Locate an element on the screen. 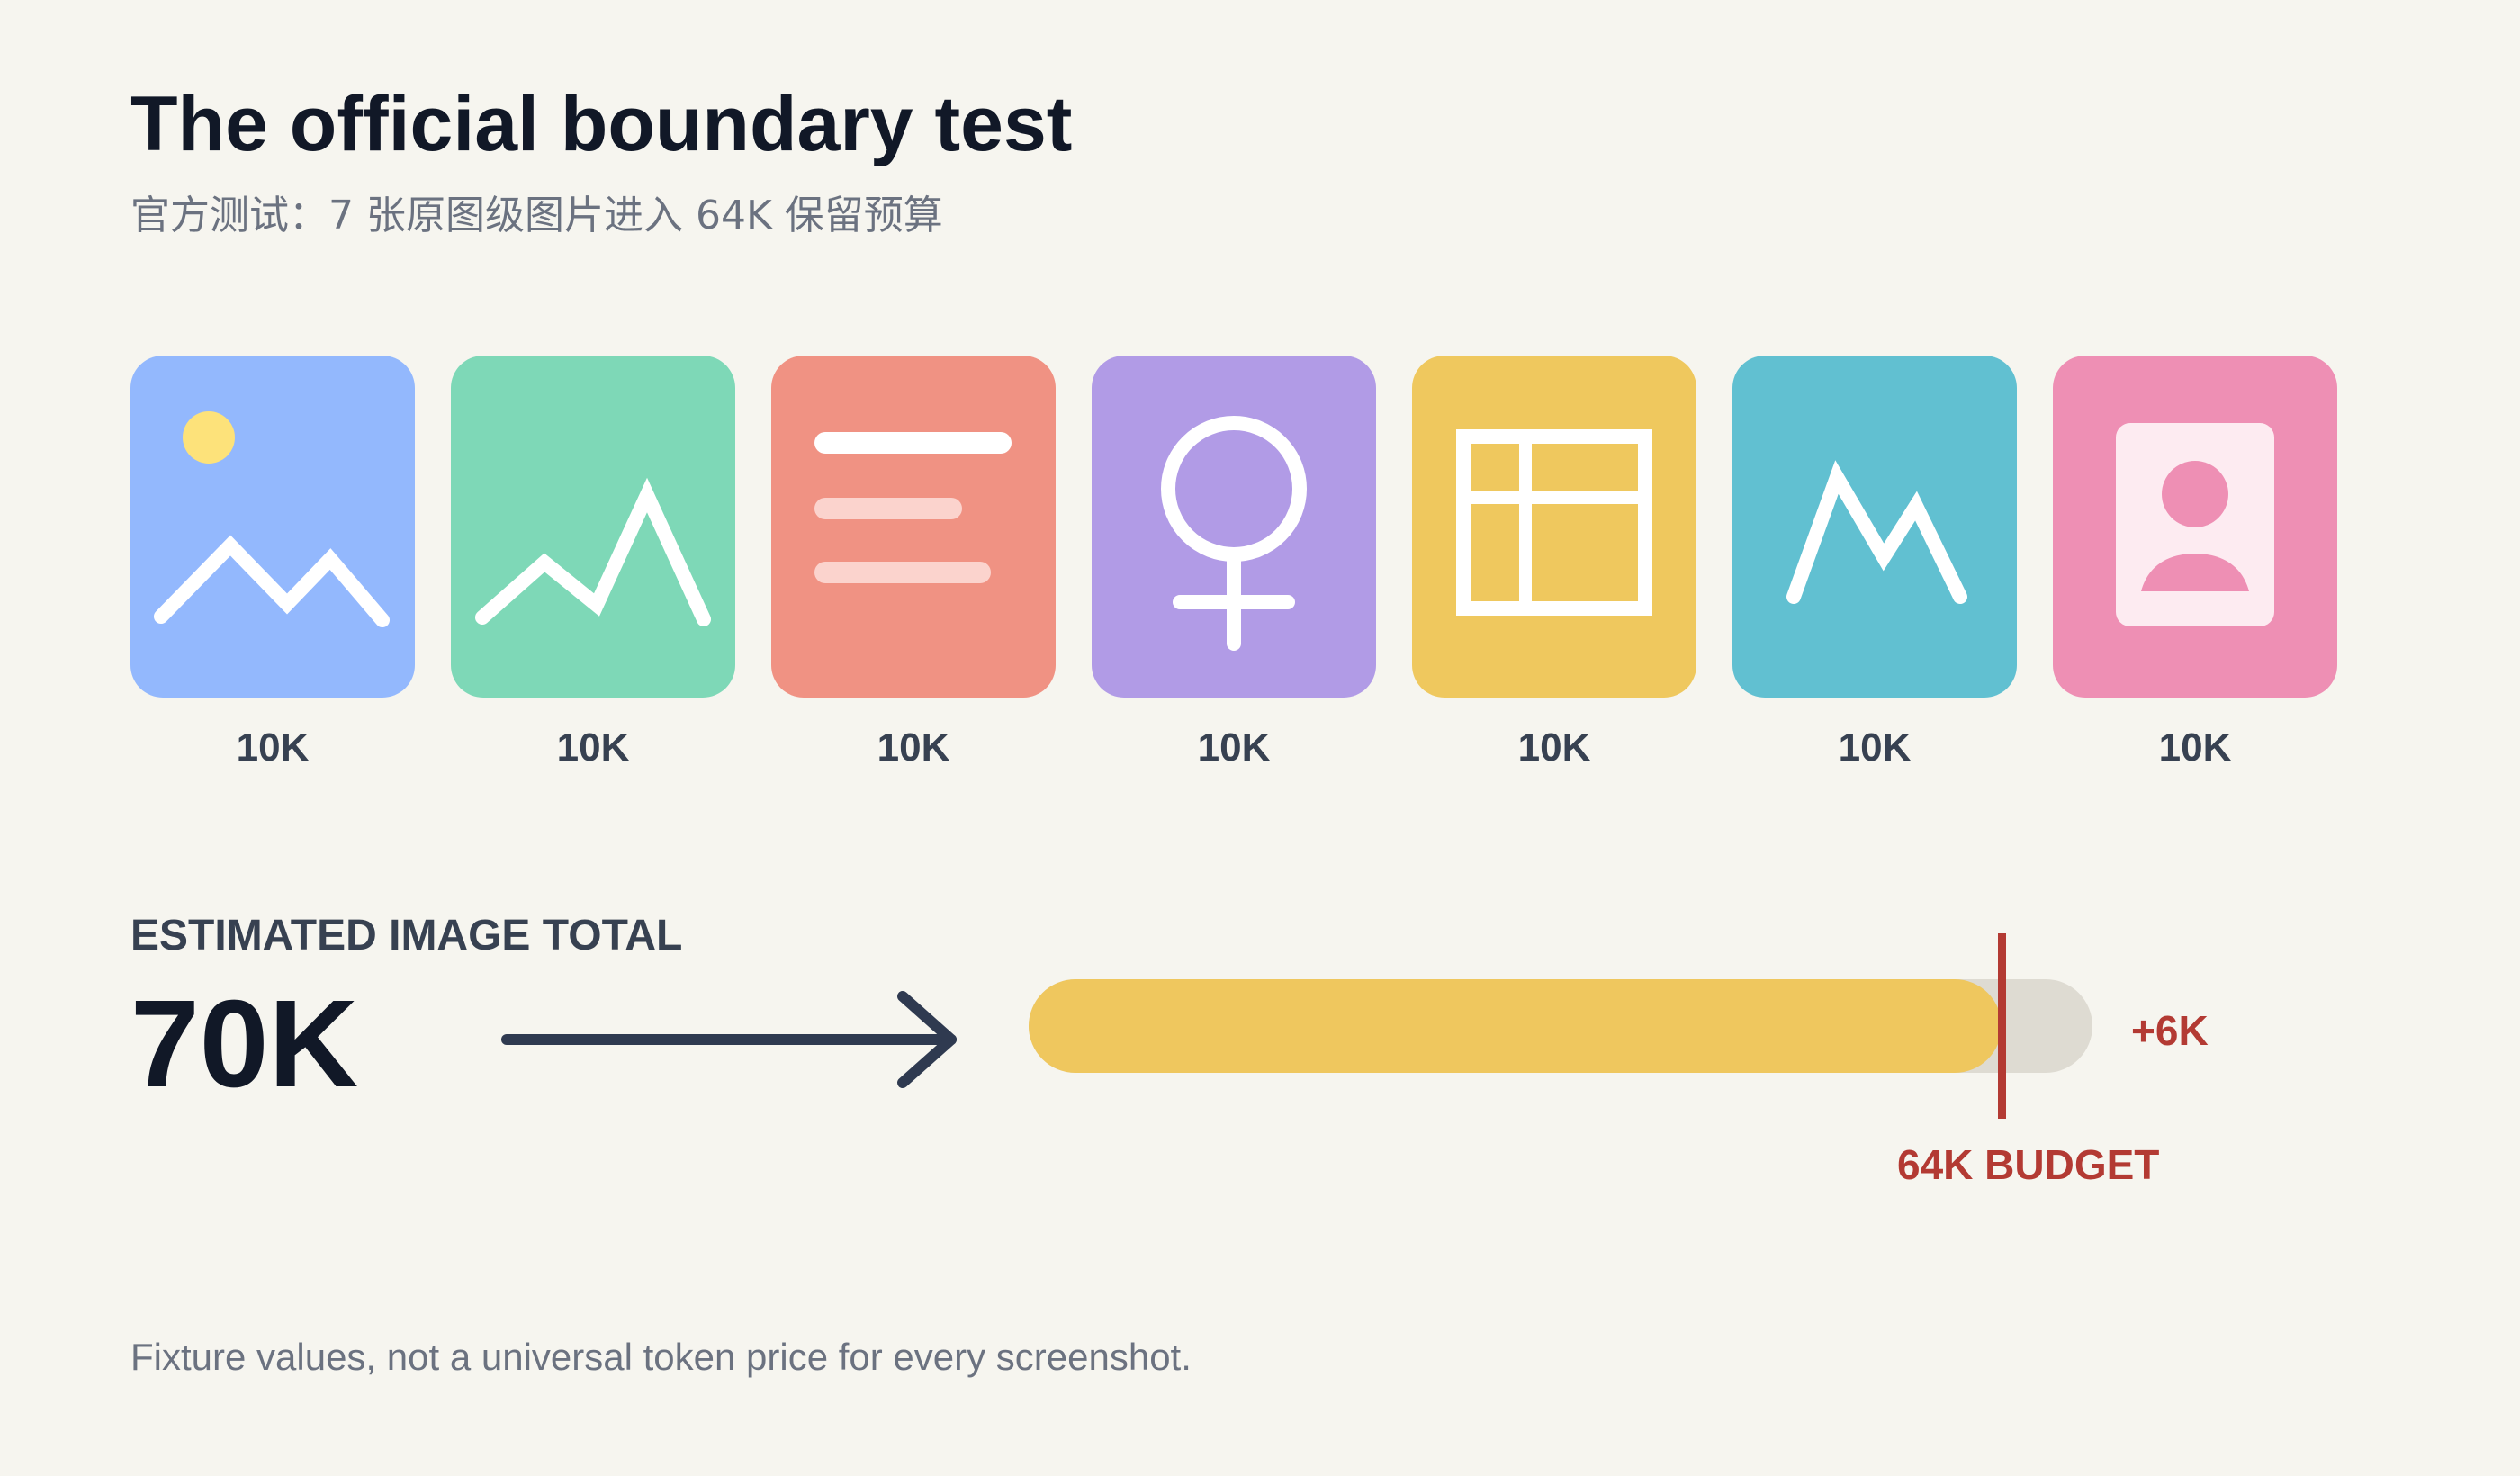  portrait-card-icon is located at coordinates (2195, 527).